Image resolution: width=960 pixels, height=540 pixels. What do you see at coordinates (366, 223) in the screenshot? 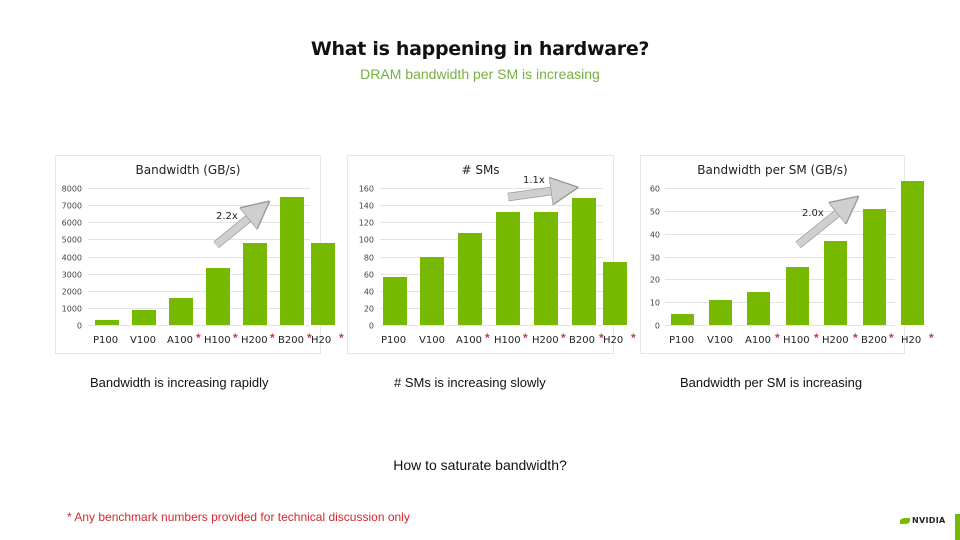
I see `y-tick-label: 120` at bounding box center [366, 223].